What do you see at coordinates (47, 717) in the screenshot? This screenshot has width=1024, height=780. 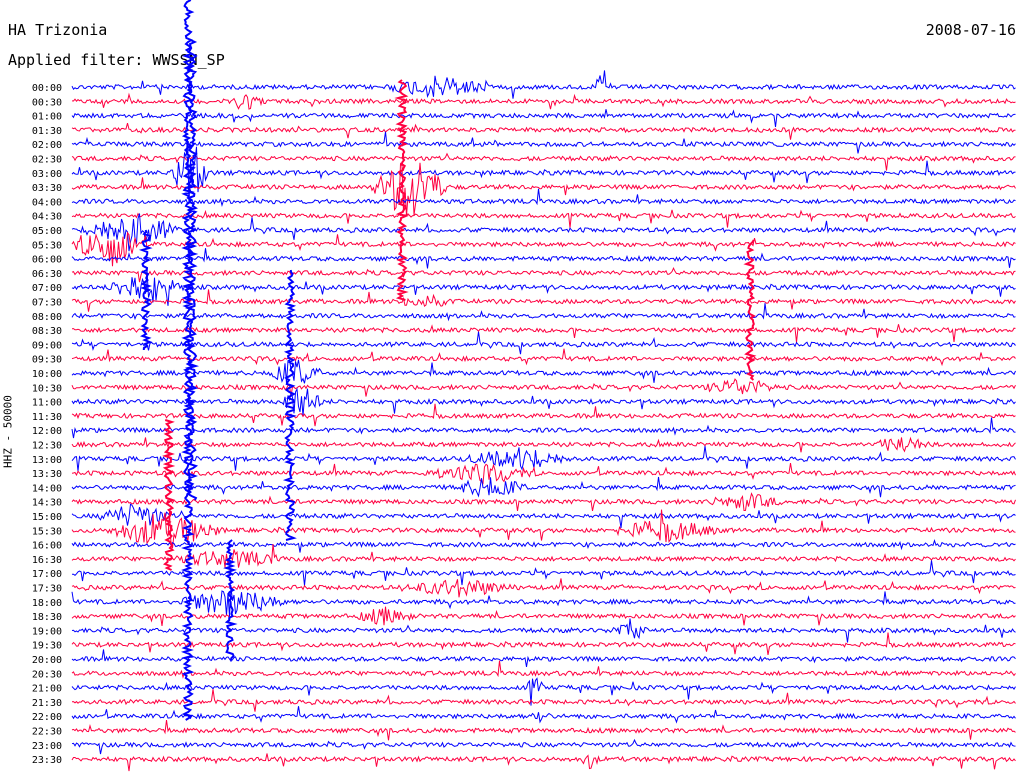 I see `time-label-2200: 22:00` at bounding box center [47, 717].